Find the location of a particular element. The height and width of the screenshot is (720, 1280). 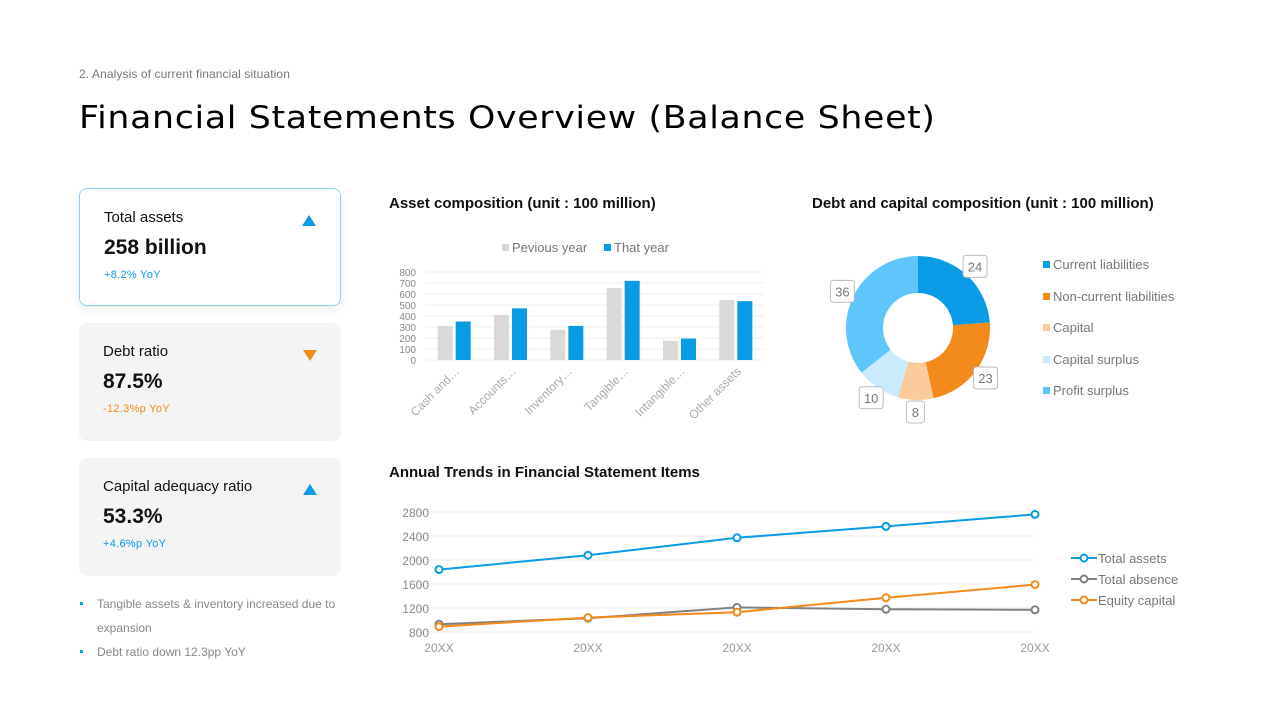

y-tick-label: 500 is located at coordinates (407, 306).